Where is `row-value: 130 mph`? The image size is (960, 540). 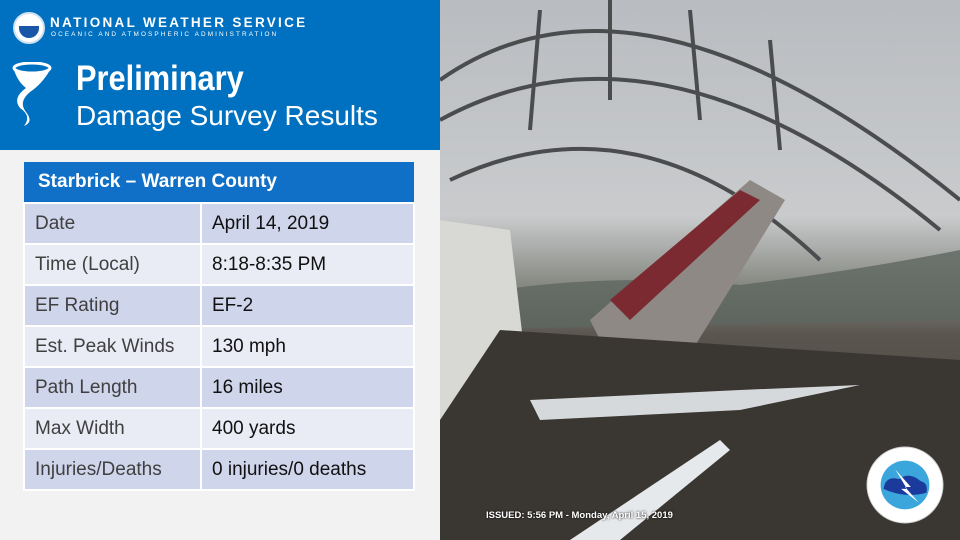 row-value: 130 mph is located at coordinates (307, 346).